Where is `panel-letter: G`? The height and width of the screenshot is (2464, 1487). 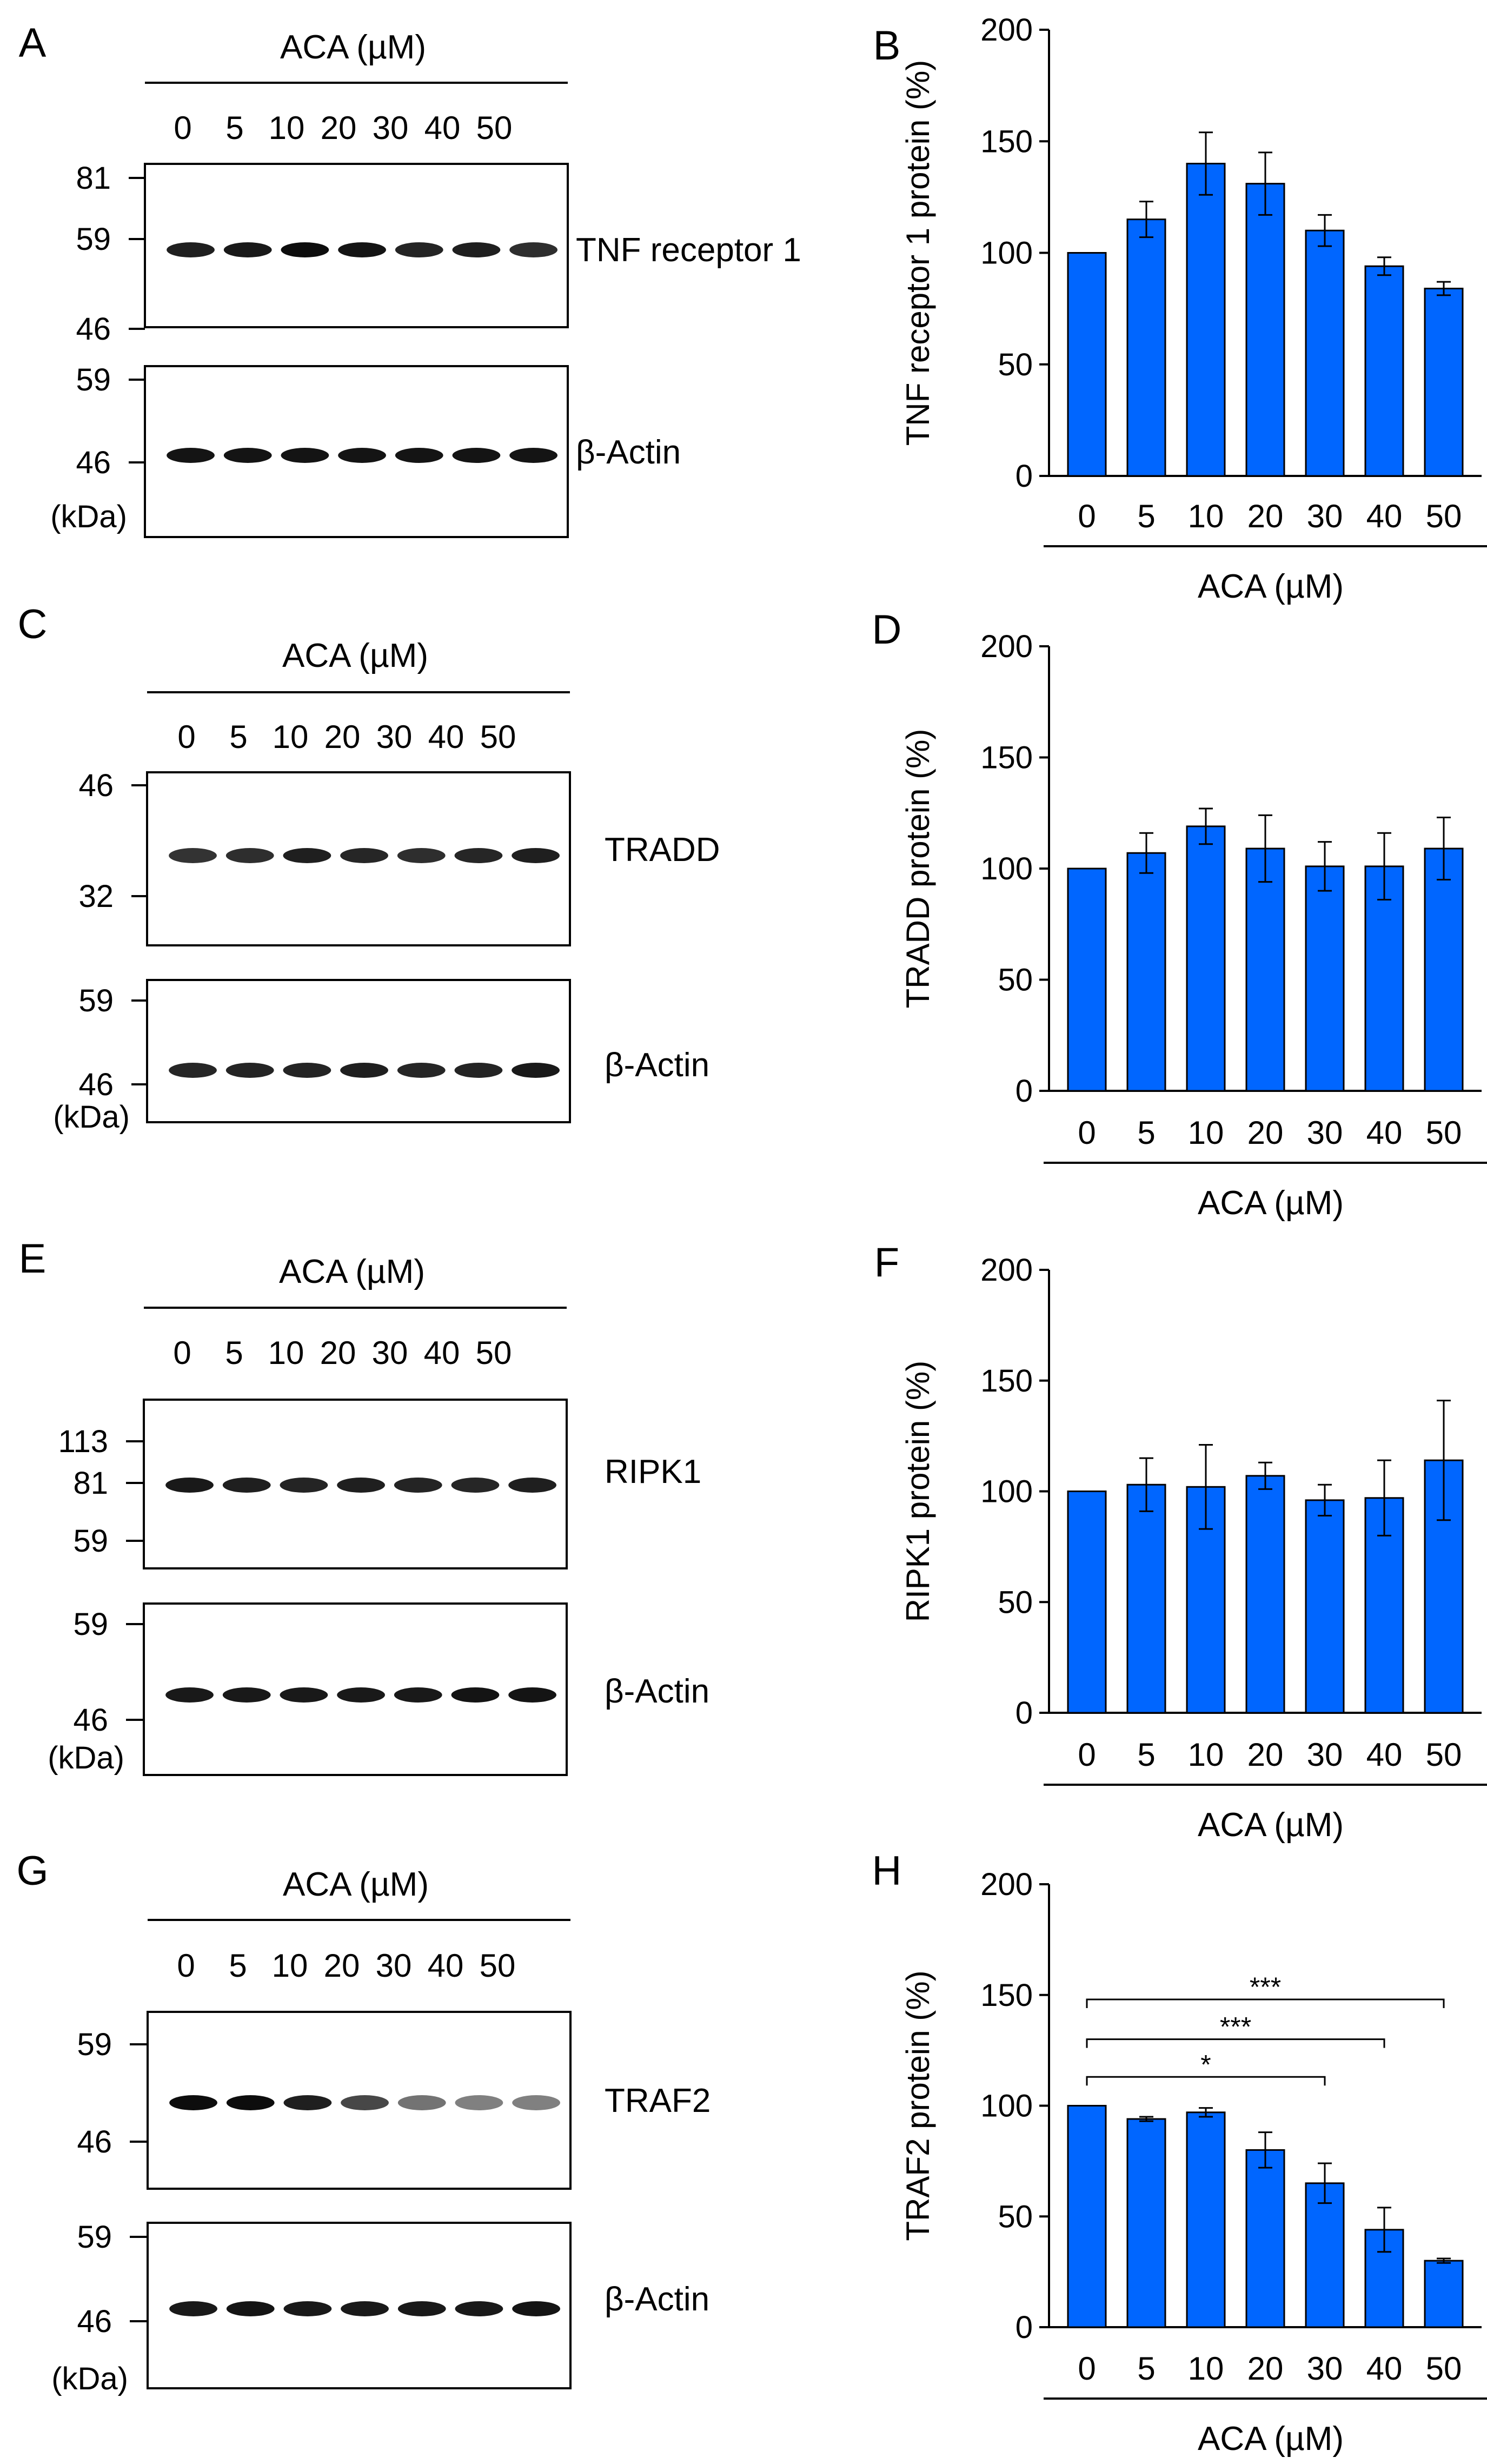
panel-letter: G is located at coordinates (32, 1871).